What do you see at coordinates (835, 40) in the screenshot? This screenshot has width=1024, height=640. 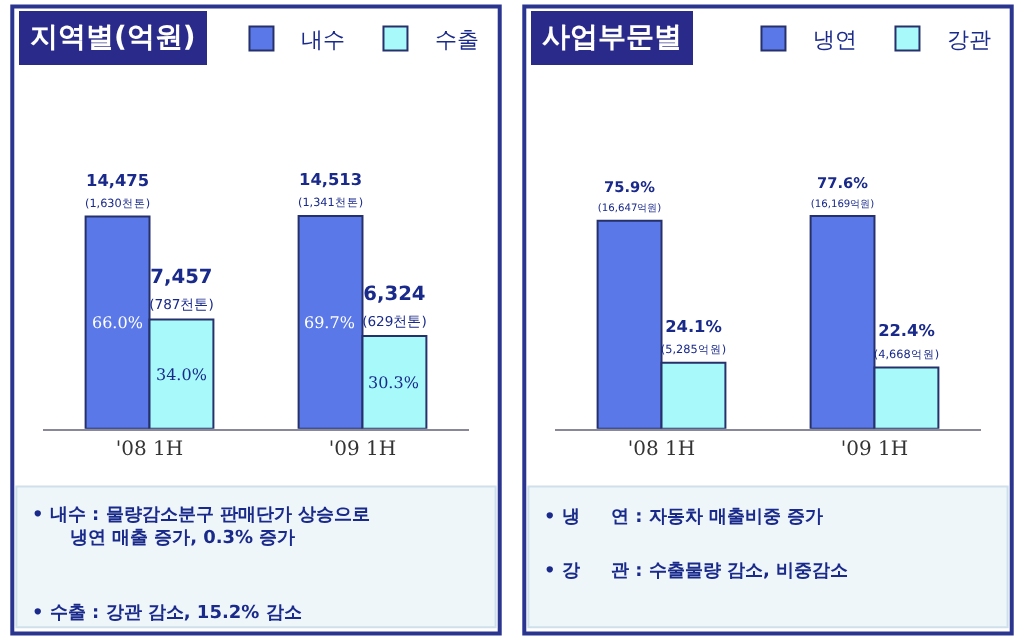 I see `legend-label: 냉연` at bounding box center [835, 40].